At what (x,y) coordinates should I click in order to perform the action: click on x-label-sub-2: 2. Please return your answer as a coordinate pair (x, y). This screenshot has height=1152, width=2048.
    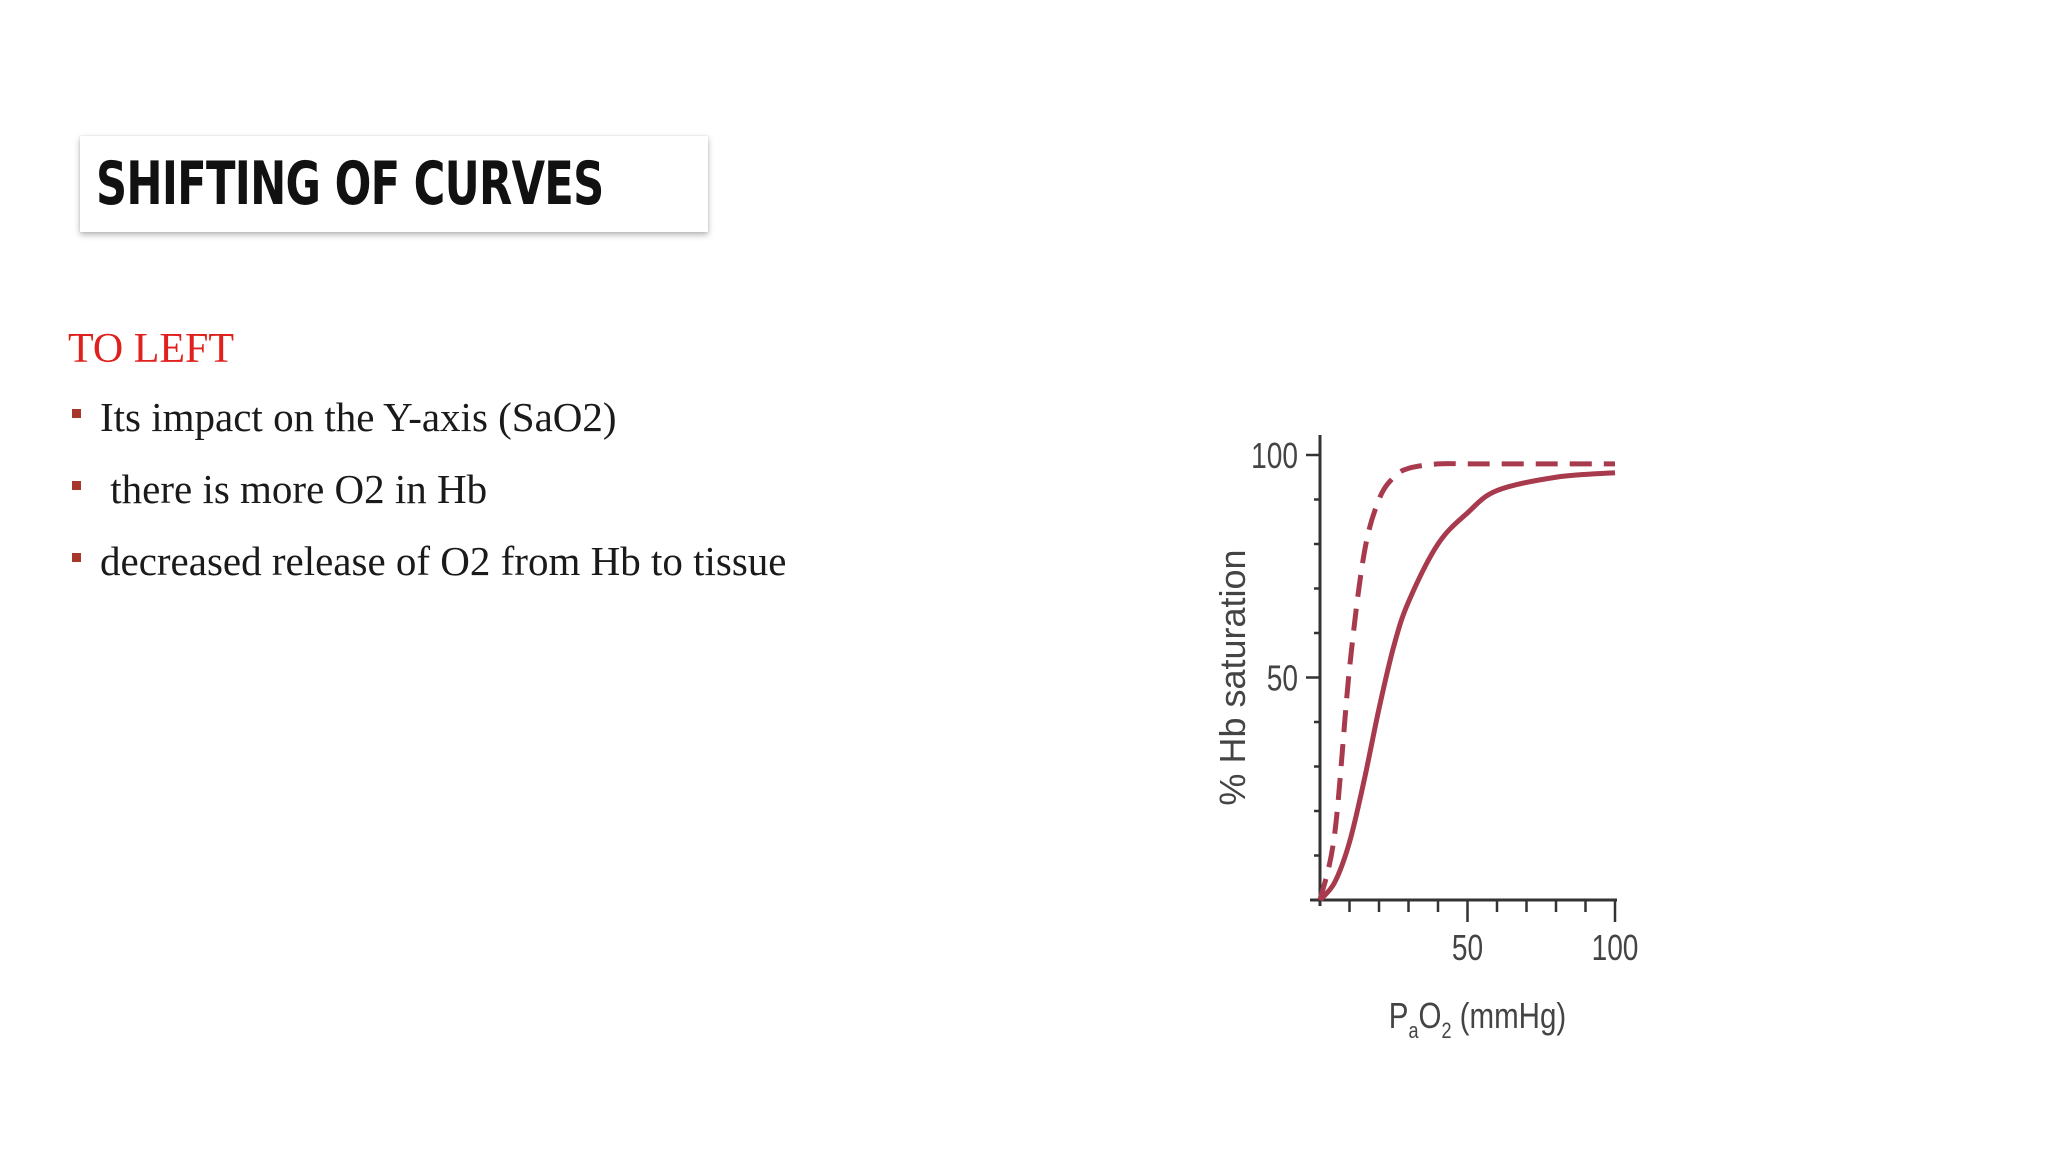
    Looking at the image, I should click on (1446, 1031).